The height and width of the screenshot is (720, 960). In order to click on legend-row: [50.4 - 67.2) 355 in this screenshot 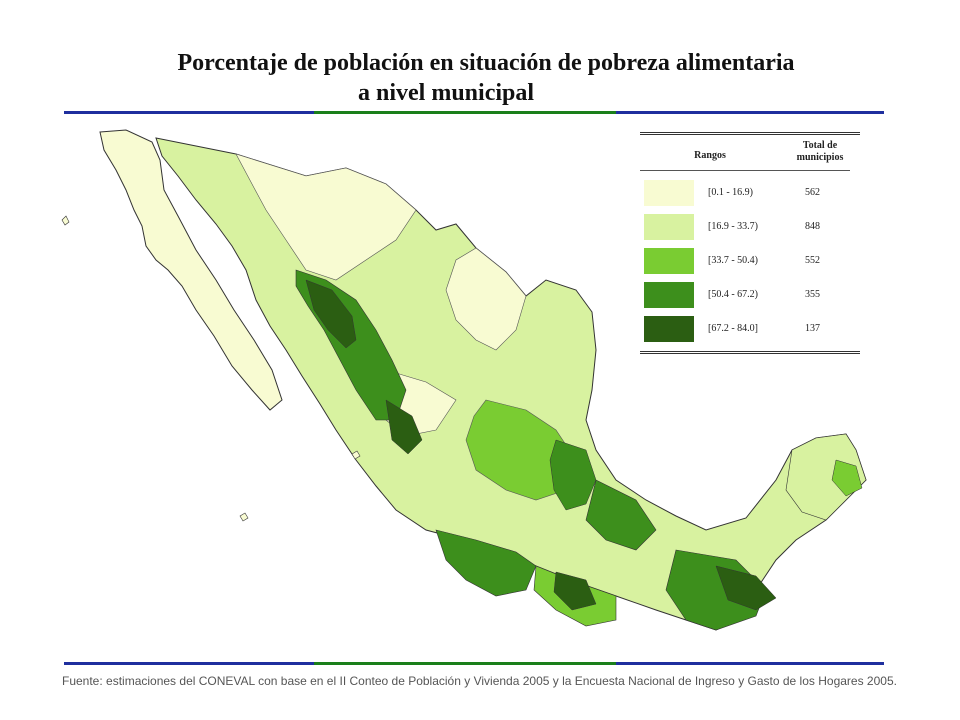, I will do `click(750, 297)`.